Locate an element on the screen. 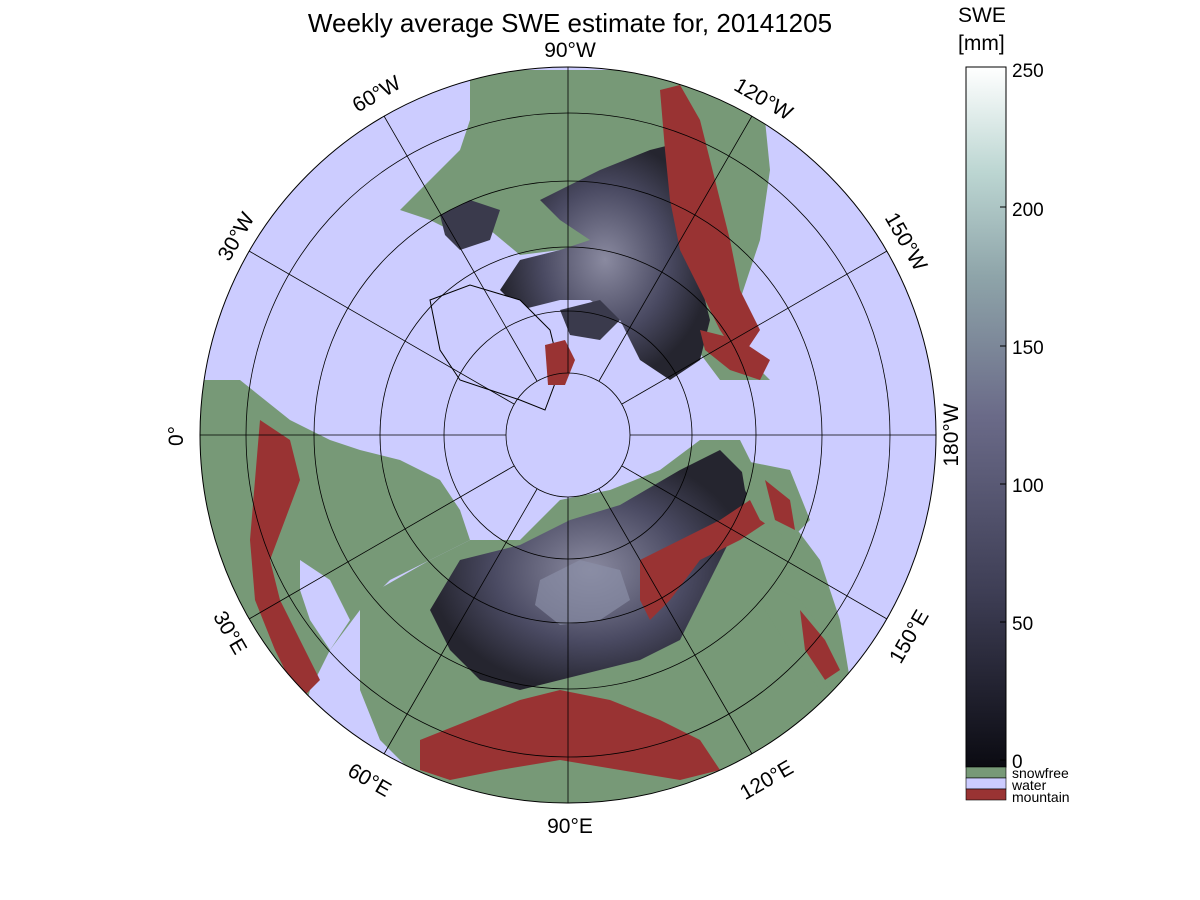 Image resolution: width=1200 pixels, height=900 pixels. colorbar-label-water: water is located at coordinates (1029, 785).